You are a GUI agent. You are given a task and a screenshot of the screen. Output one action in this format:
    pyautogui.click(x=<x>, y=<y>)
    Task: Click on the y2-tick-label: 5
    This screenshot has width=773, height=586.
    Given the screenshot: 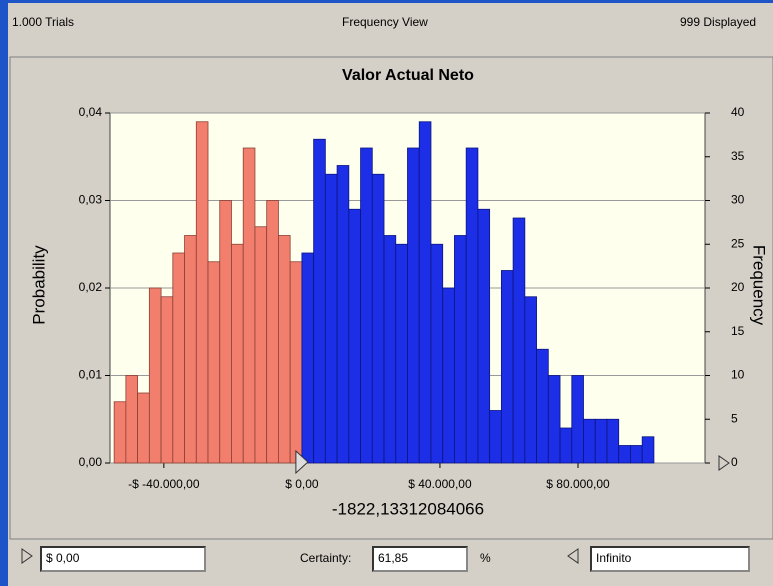 What is the action you would take?
    pyautogui.click(x=734, y=418)
    